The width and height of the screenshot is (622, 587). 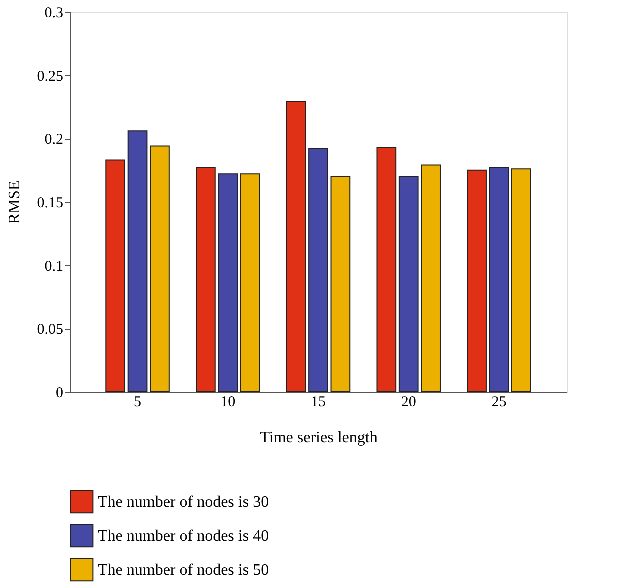 What do you see at coordinates (228, 402) in the screenshot?
I see `x-tick-label: 10` at bounding box center [228, 402].